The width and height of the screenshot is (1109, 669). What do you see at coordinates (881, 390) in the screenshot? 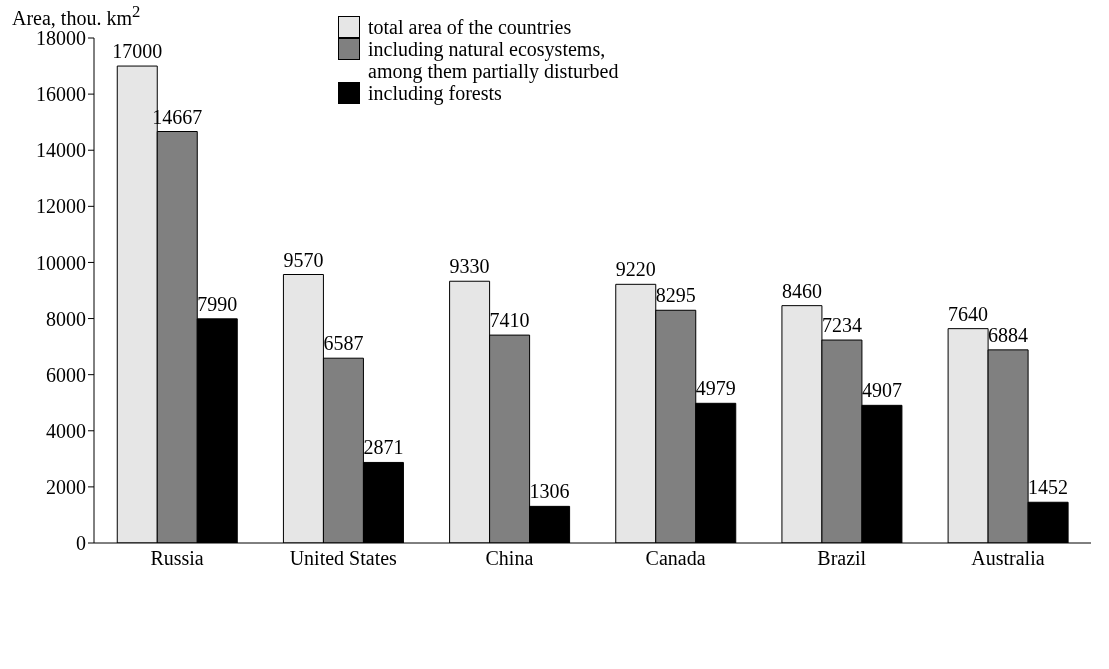
I see `data-label: 4907` at bounding box center [881, 390].